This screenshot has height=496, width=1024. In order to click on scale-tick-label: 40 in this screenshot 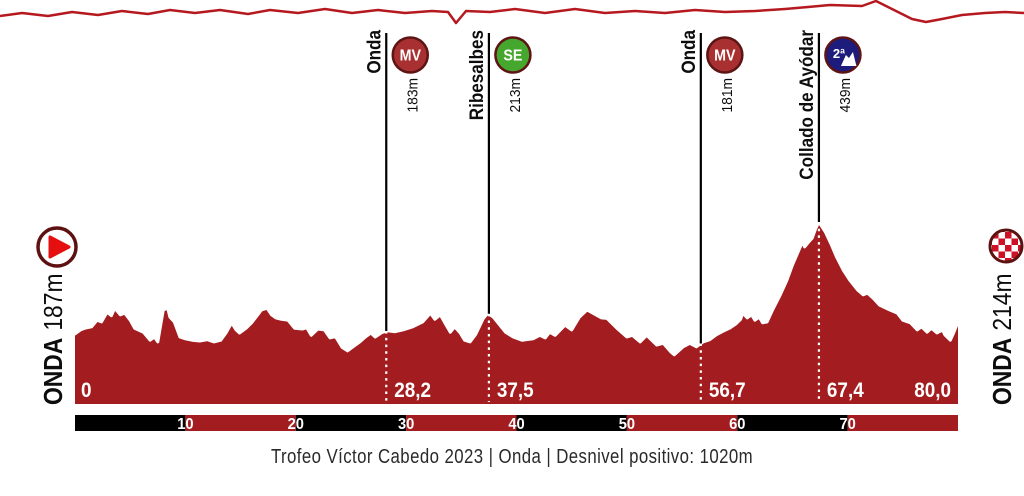, I will do `click(516, 424)`.